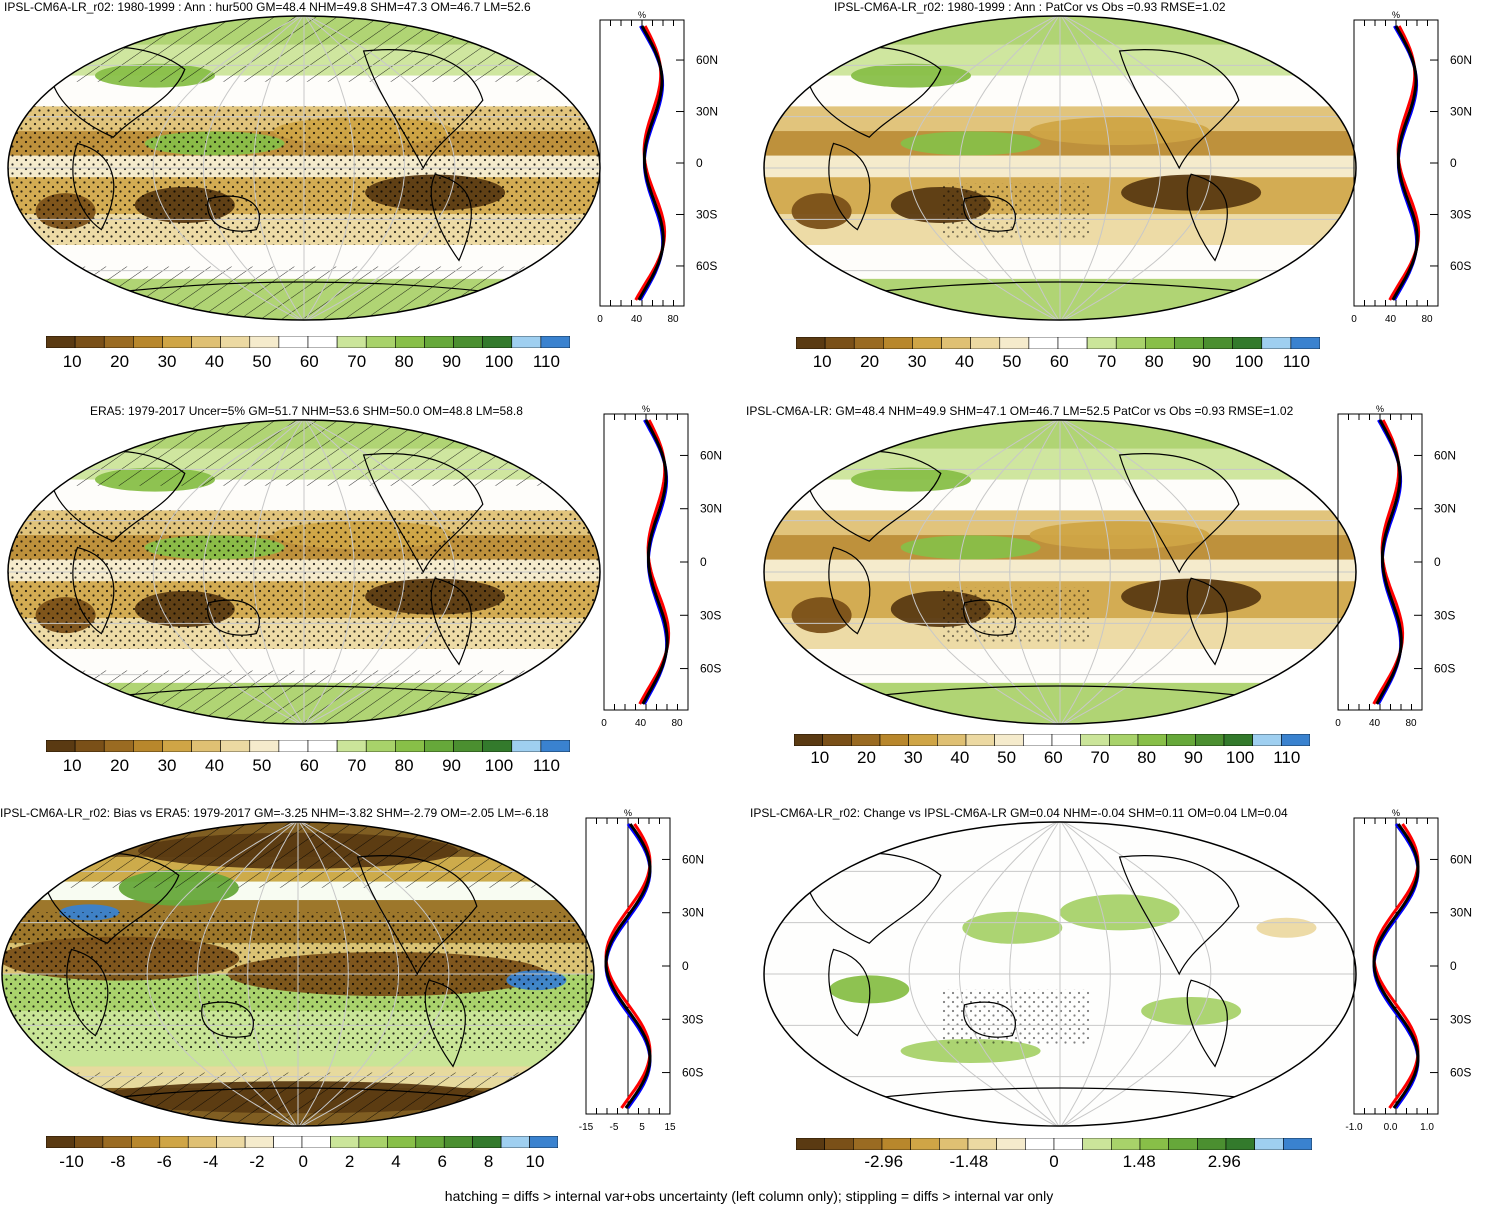 The height and width of the screenshot is (1210, 1498). I want to click on zonal-mean-profile: % 60N 30N 0 30S 60S 0 40 80, so click(1411, 167).